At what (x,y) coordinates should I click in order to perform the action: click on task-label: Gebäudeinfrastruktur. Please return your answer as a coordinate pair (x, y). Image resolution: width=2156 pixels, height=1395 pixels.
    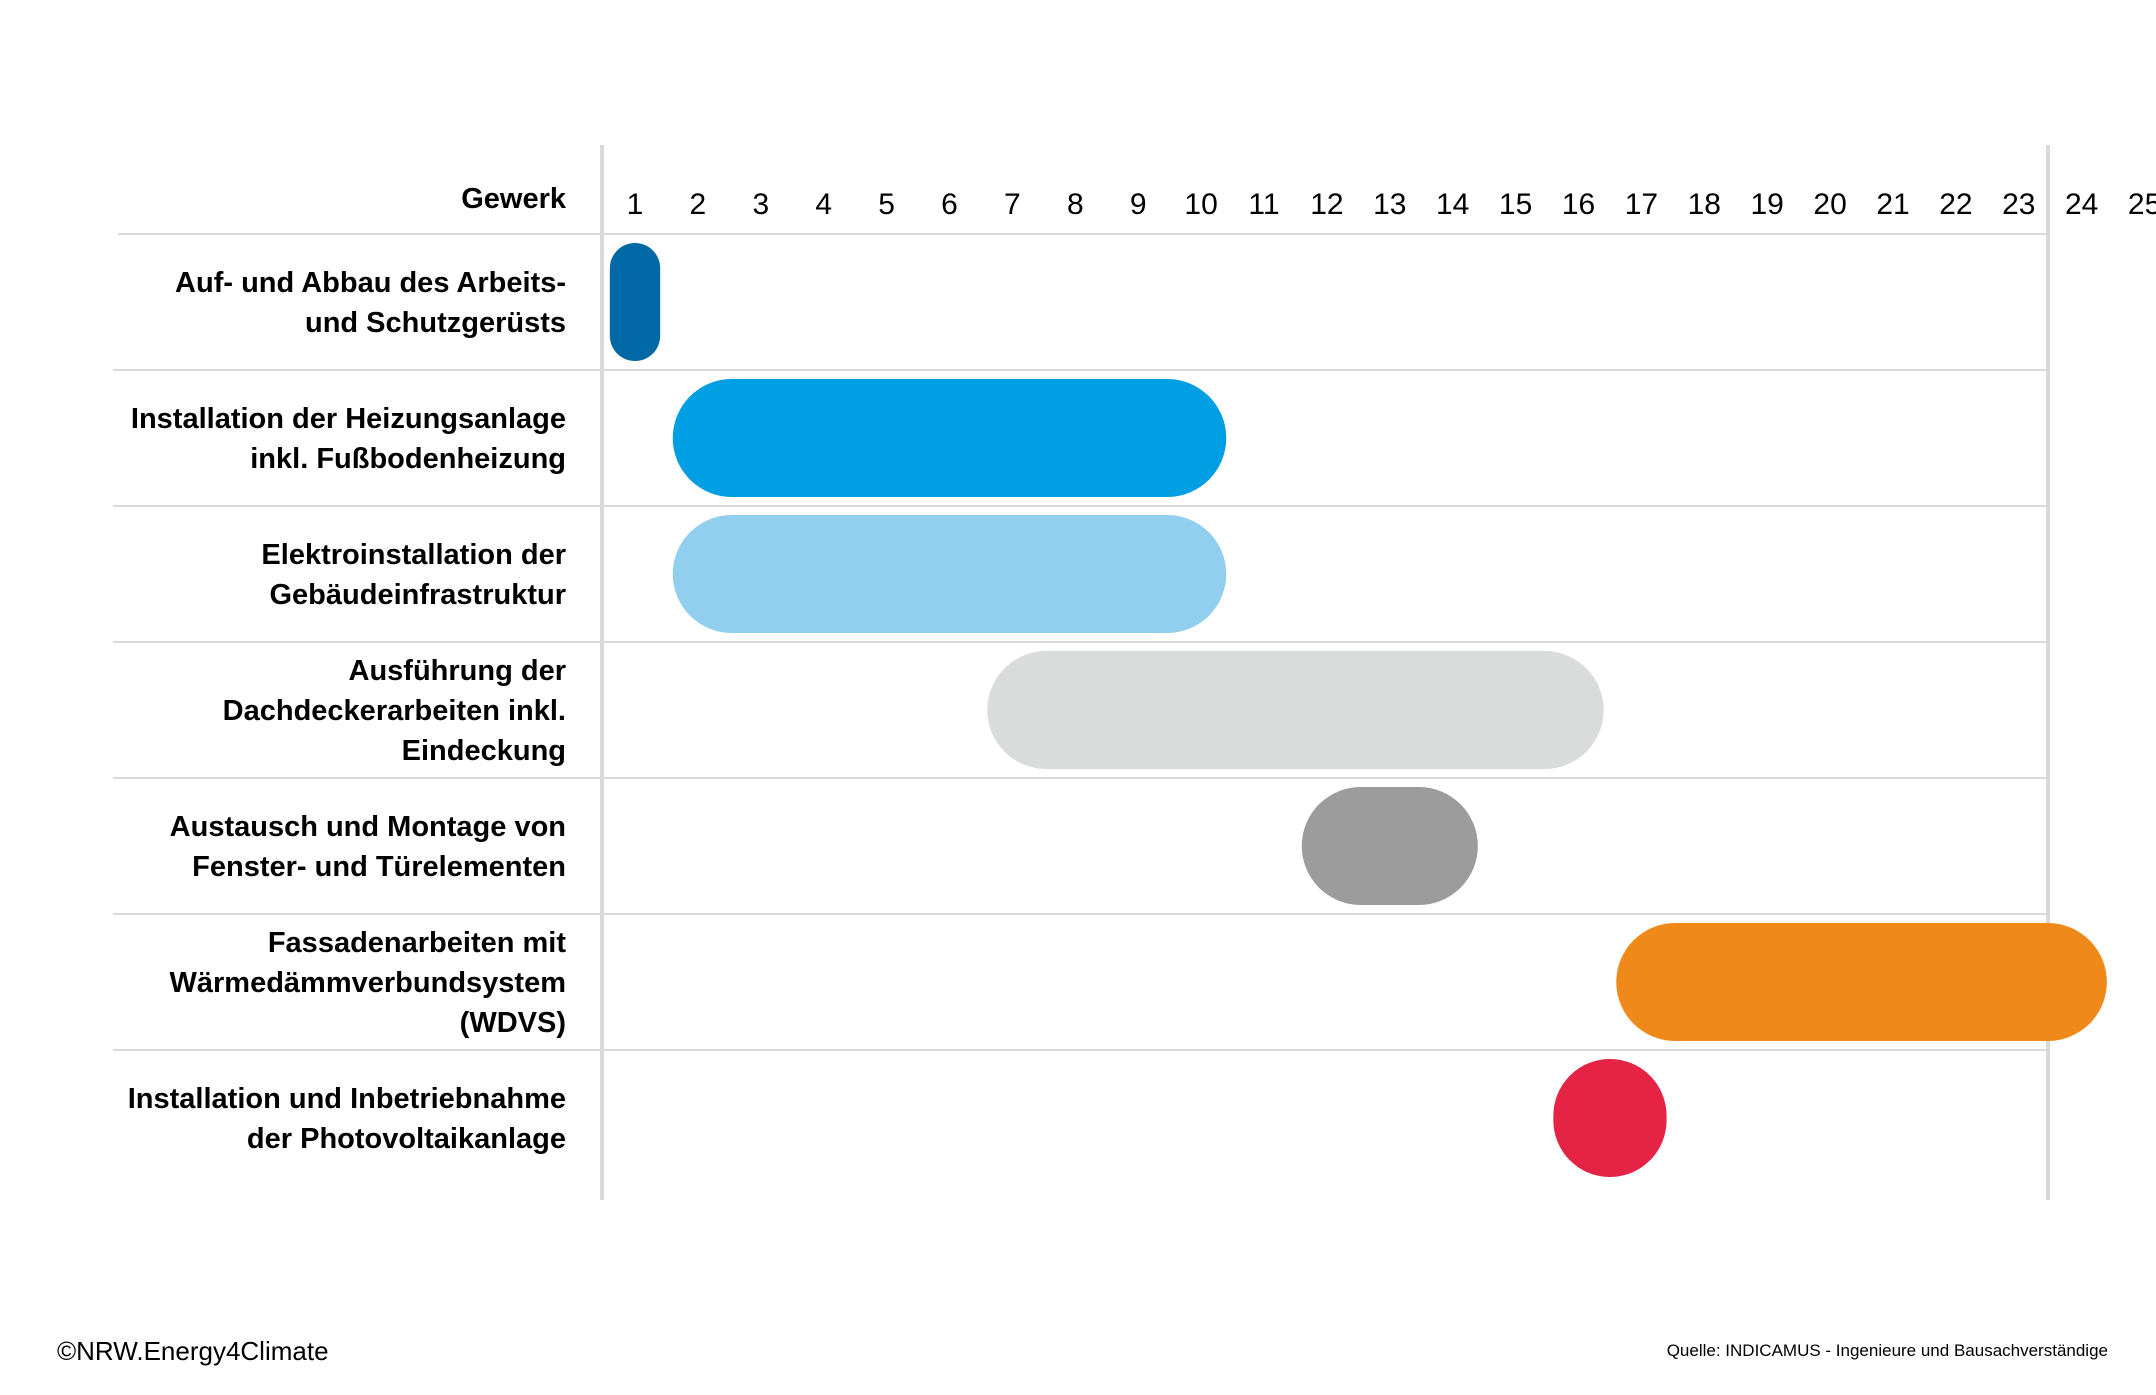
    Looking at the image, I should click on (418, 595).